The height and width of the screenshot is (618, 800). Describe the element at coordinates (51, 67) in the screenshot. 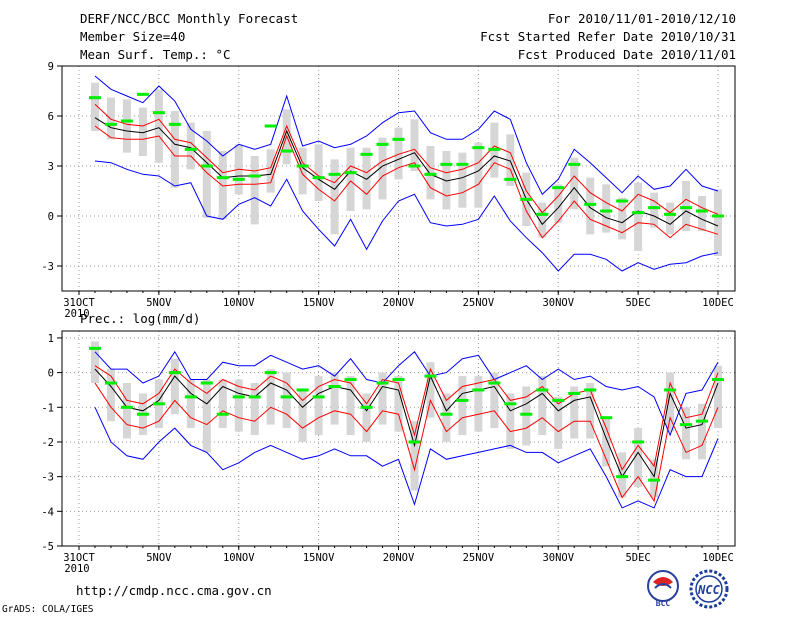

I see `y-tick-label-4: 9` at that location.